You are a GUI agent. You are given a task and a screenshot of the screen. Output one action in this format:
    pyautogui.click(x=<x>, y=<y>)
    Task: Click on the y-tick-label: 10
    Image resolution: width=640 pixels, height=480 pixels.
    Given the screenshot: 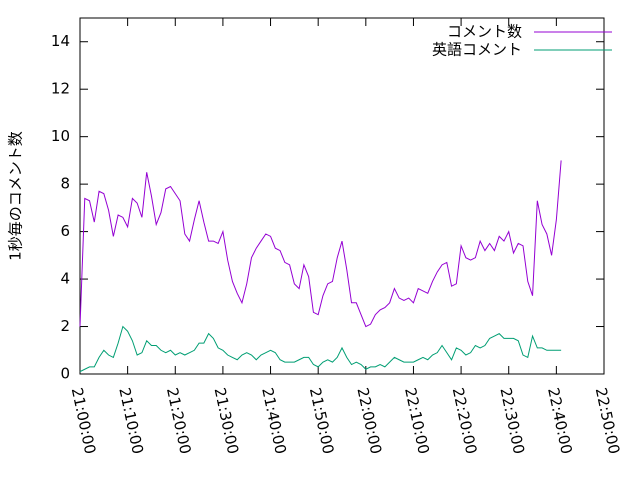 What is the action you would take?
    pyautogui.click(x=60, y=136)
    